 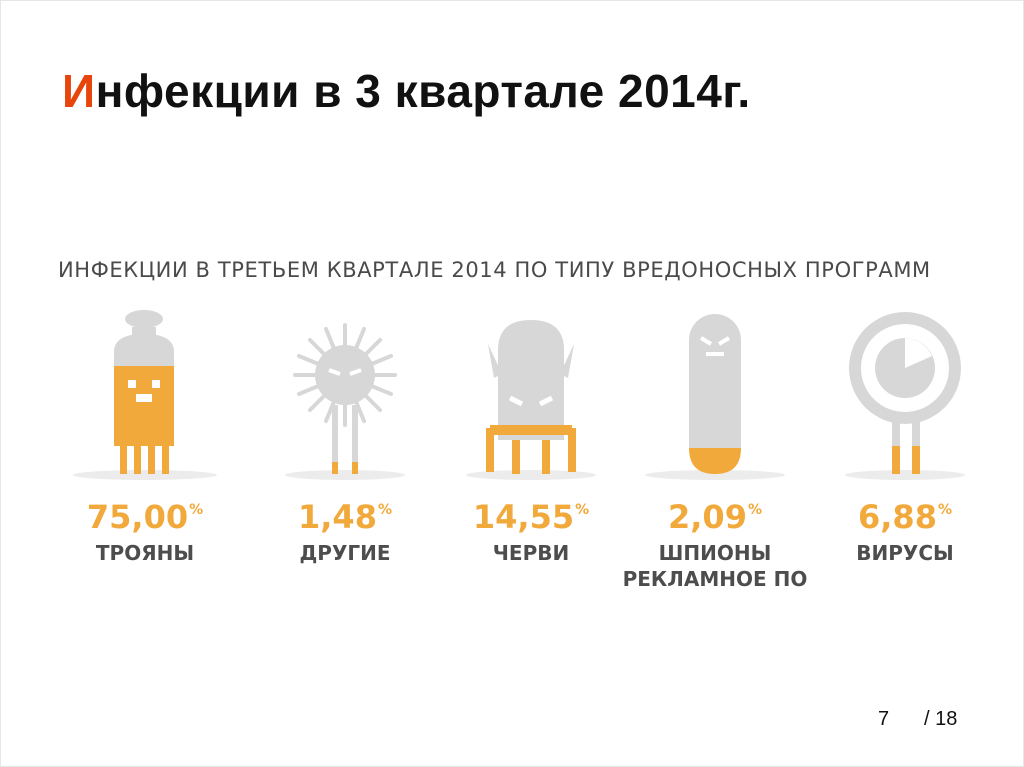 I want to click on title-rest: нфекции в 3 квартале 2014г., so click(x=423, y=91).